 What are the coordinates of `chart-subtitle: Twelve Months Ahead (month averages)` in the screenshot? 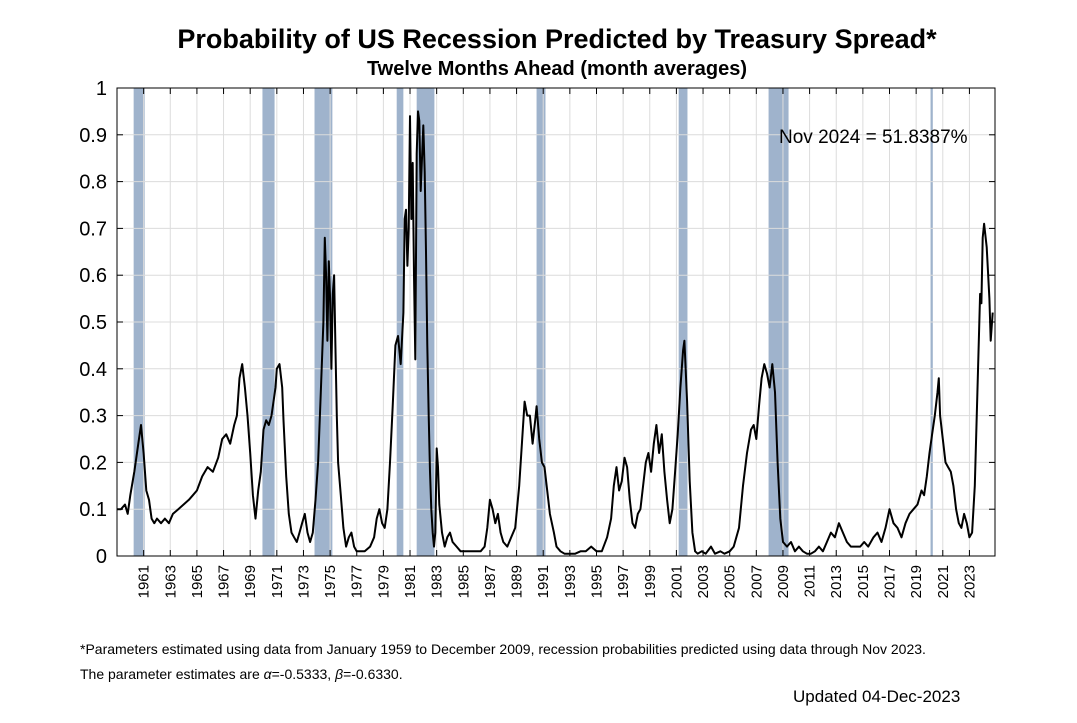 It's located at (557, 69).